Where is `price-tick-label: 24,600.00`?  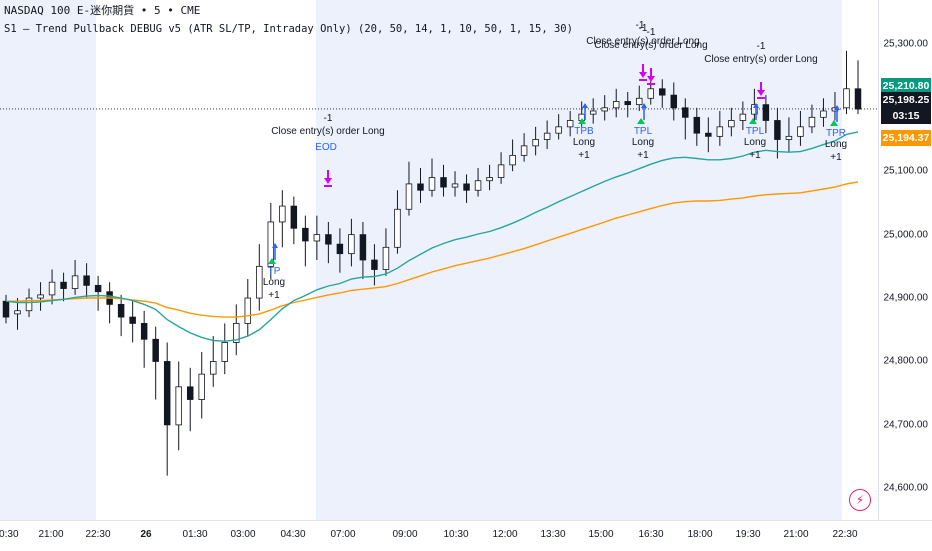 price-tick-label: 24,600.00 is located at coordinates (906, 488).